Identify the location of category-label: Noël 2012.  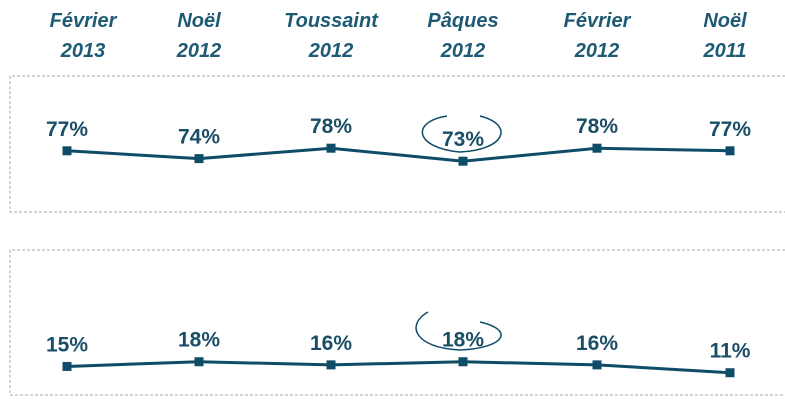
(199, 36).